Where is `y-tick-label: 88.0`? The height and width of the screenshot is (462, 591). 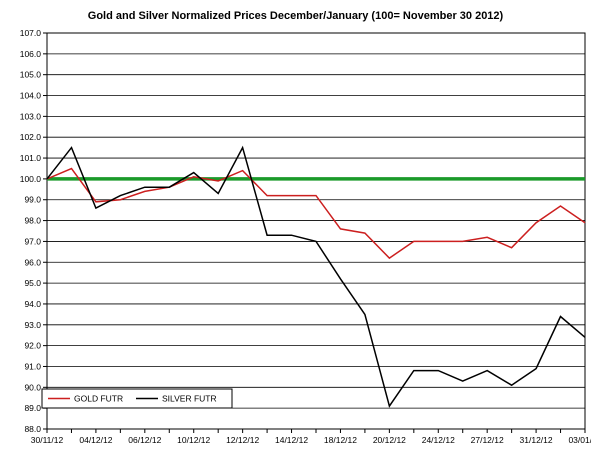
y-tick-label: 88.0 is located at coordinates (32, 429).